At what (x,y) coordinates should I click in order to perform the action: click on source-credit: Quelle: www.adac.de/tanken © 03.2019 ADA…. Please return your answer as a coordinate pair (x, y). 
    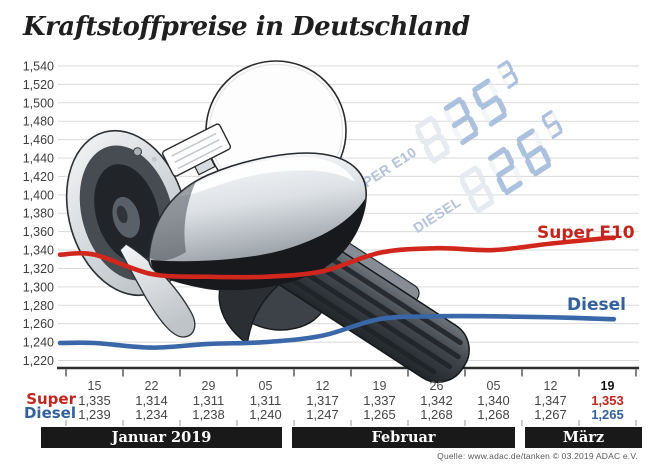
    Looking at the image, I should click on (537, 456).